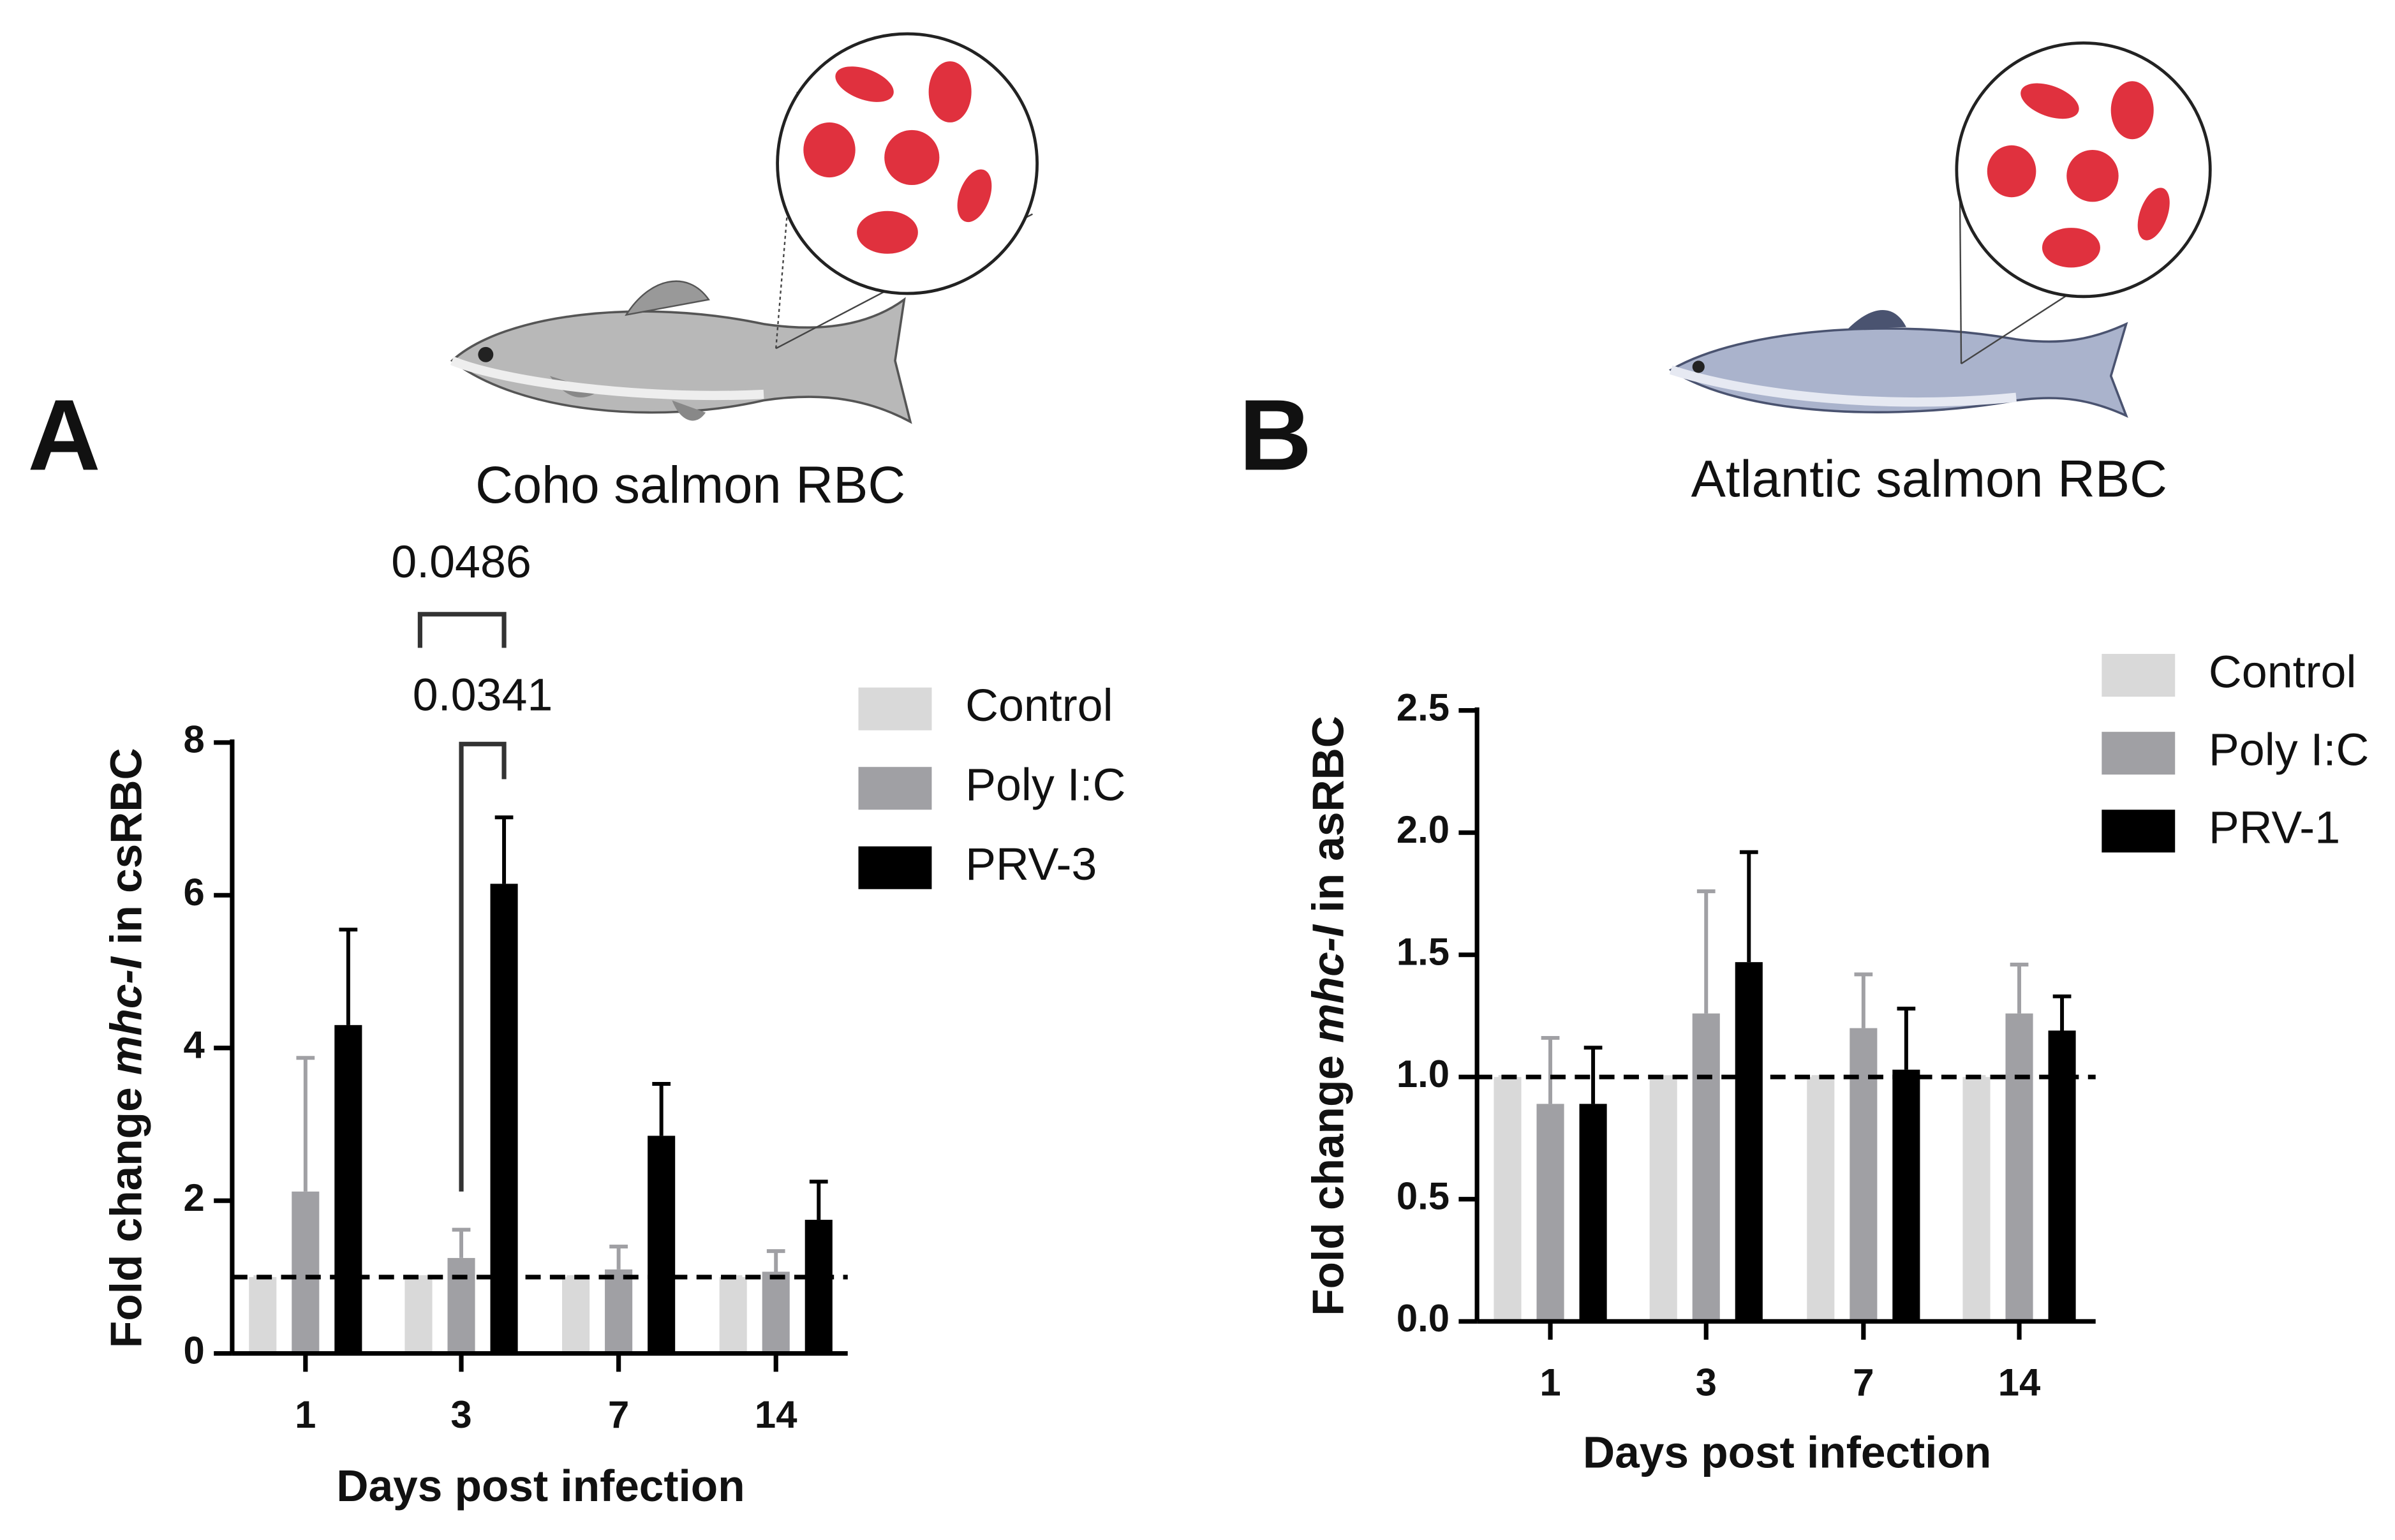  I want to click on y-tick-label: 1.0, so click(1423, 1074).